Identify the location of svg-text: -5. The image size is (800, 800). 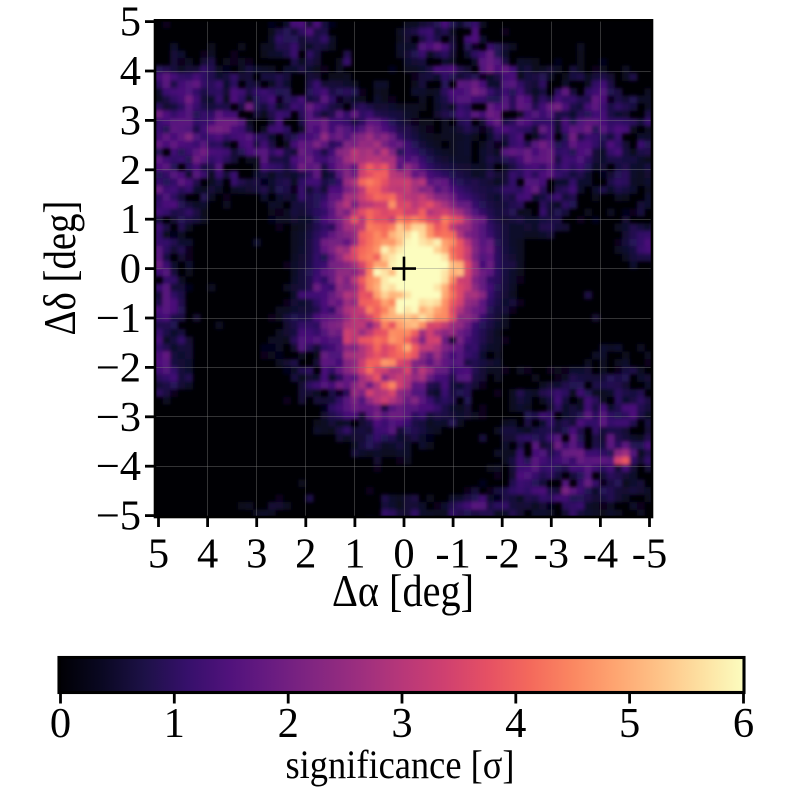
(649, 554).